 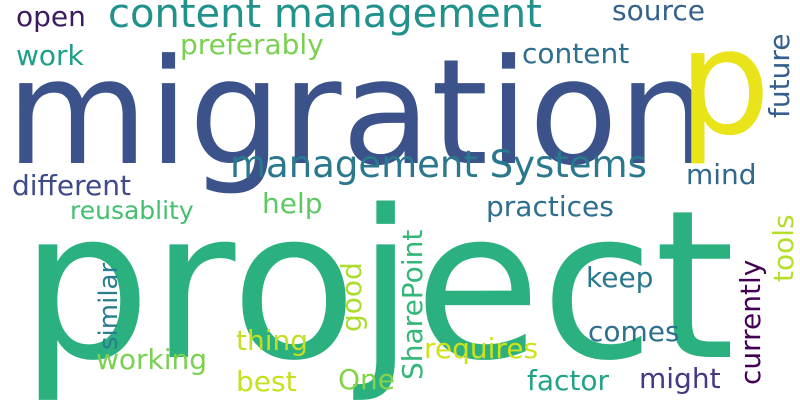 I want to click on word-practices: practices, so click(x=550, y=206).